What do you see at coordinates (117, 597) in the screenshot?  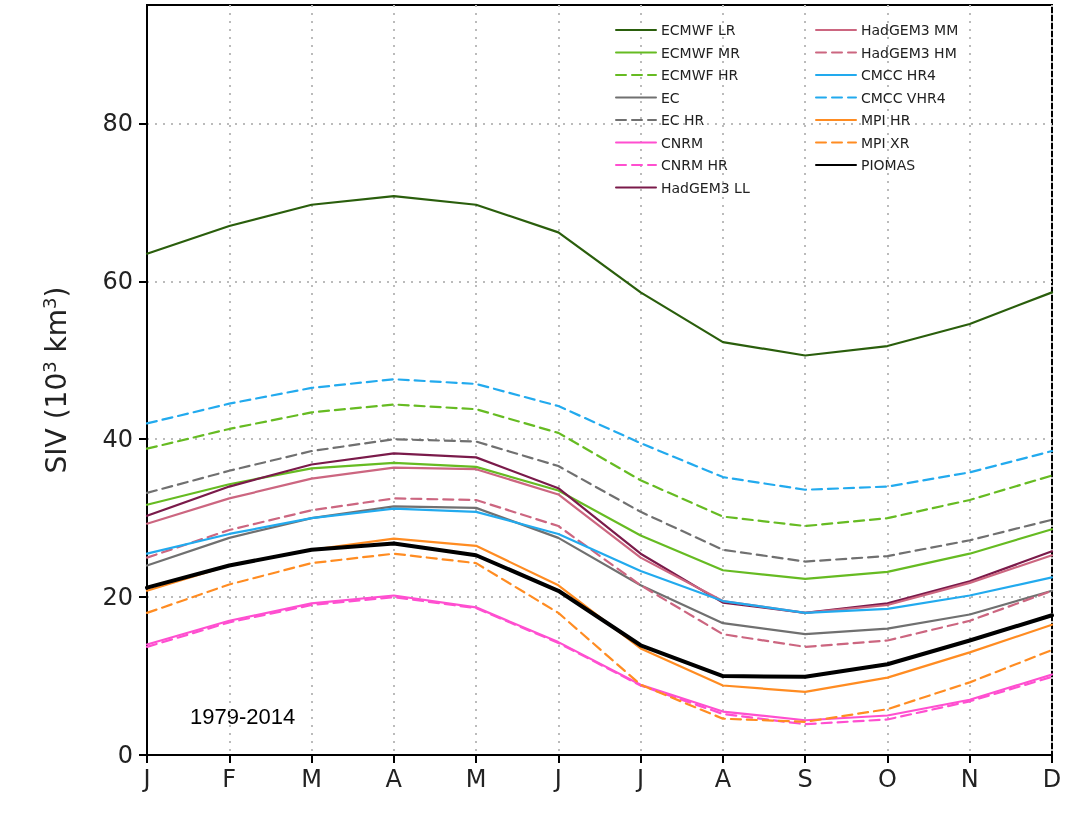 I see `y-tick-label: 20` at bounding box center [117, 597].